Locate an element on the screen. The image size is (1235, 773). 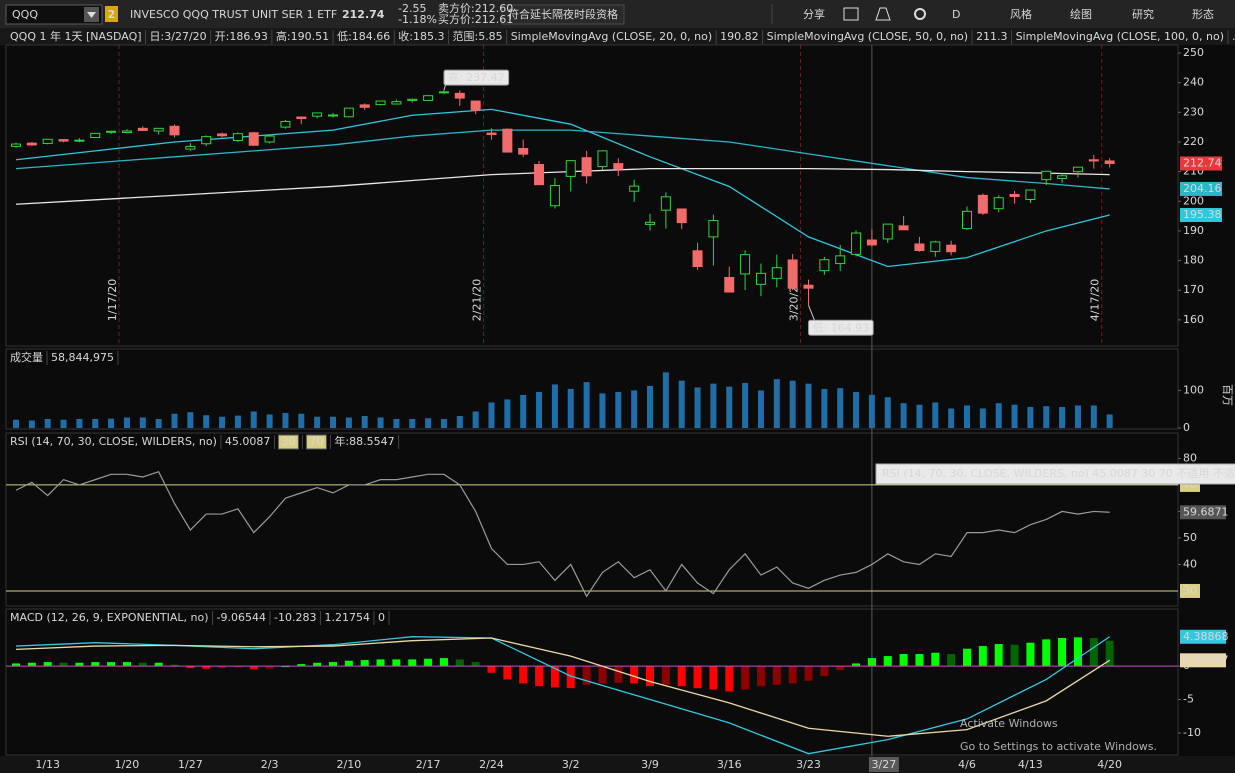
toolbar-button: 形态 is located at coordinates (1203, 14).